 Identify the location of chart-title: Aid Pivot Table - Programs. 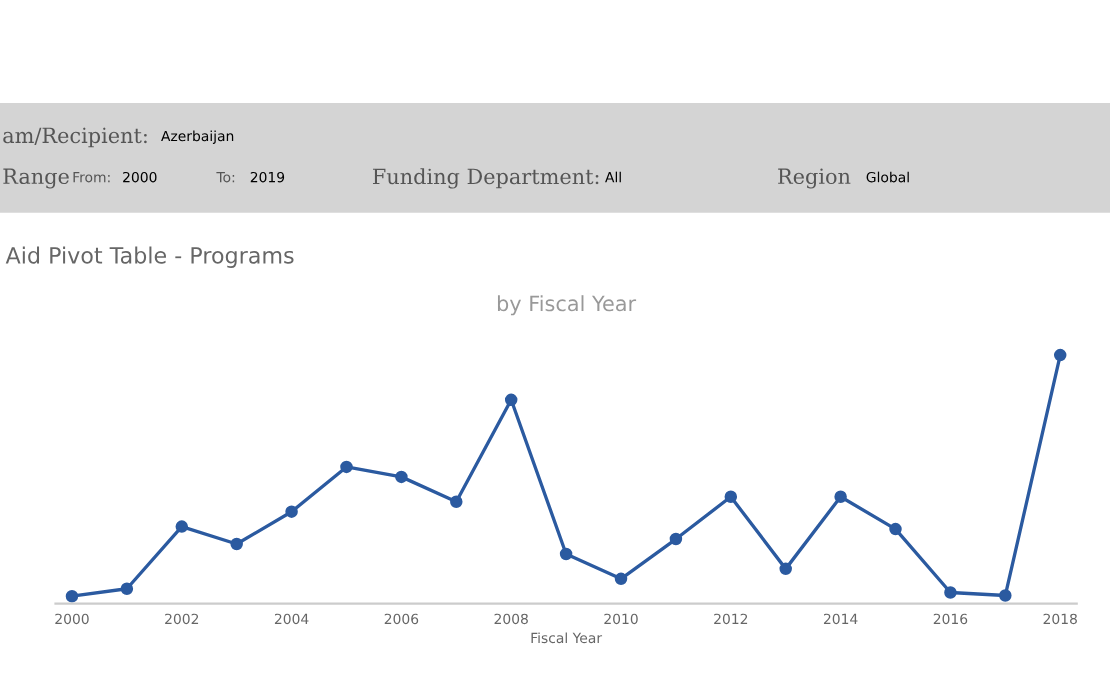
(149, 257).